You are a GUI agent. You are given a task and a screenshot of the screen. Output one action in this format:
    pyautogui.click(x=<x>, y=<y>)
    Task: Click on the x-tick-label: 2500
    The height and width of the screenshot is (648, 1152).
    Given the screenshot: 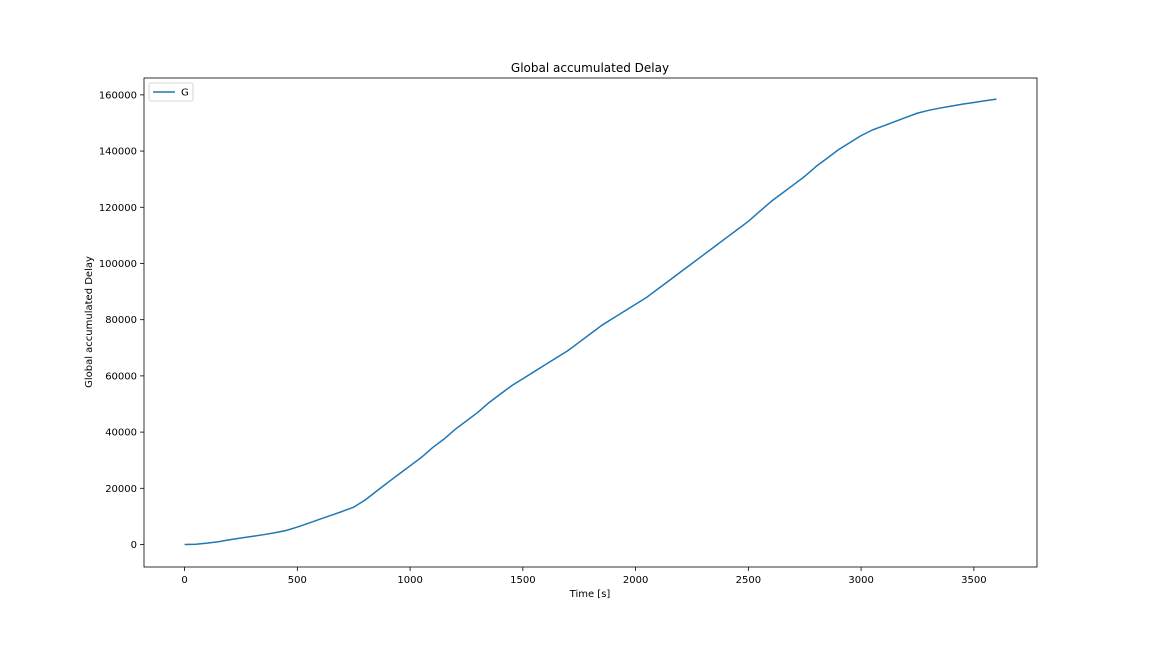 What is the action you would take?
    pyautogui.click(x=748, y=580)
    